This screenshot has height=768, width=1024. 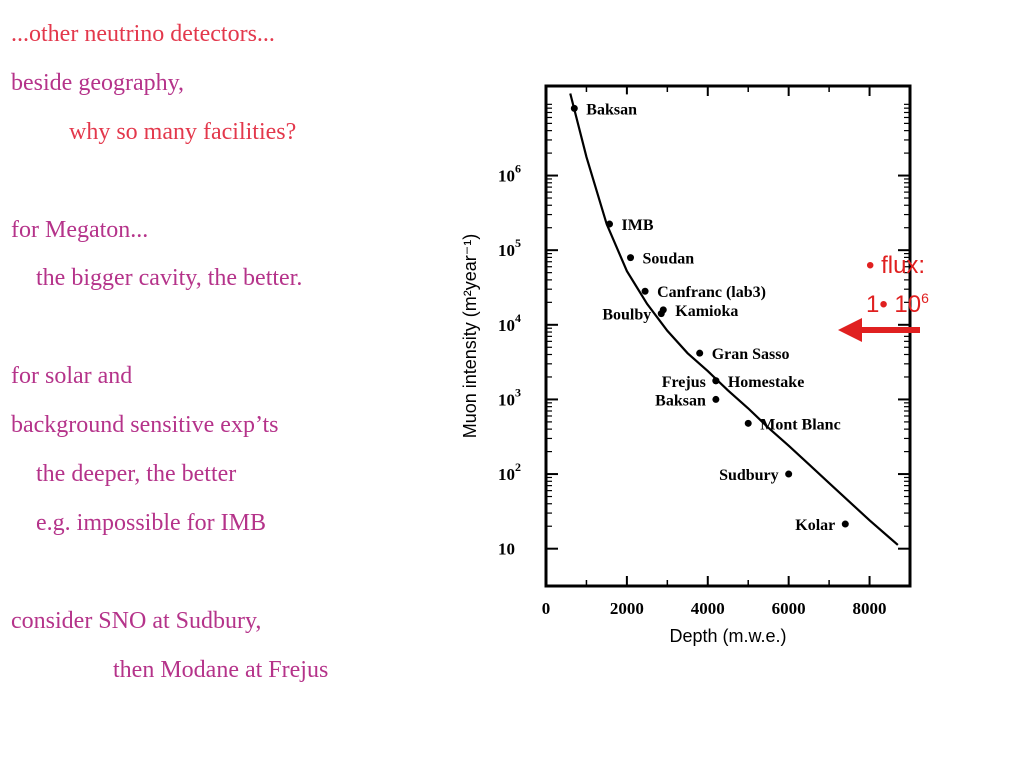 I want to click on red-arrow-icon, so click(x=879, y=330).